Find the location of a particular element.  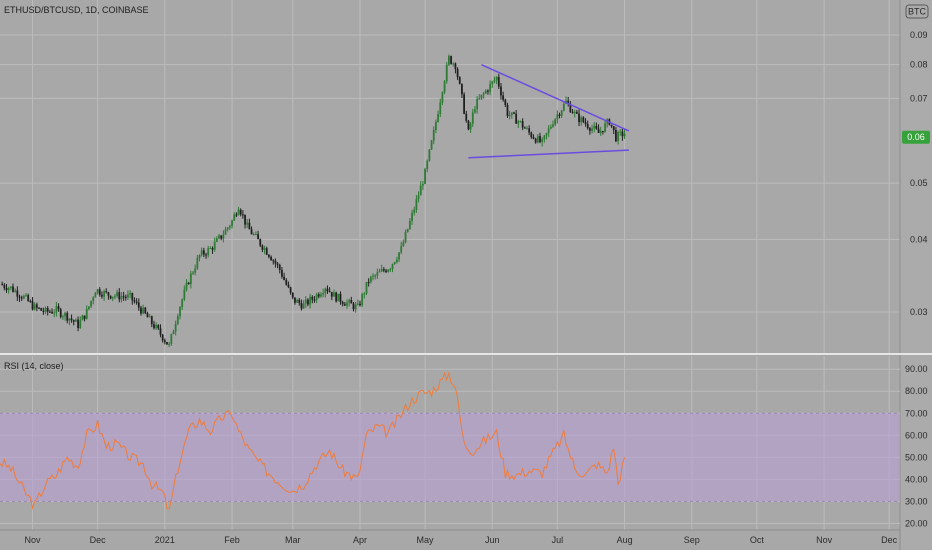

price-tick-label: 0.07 is located at coordinates (919, 98).